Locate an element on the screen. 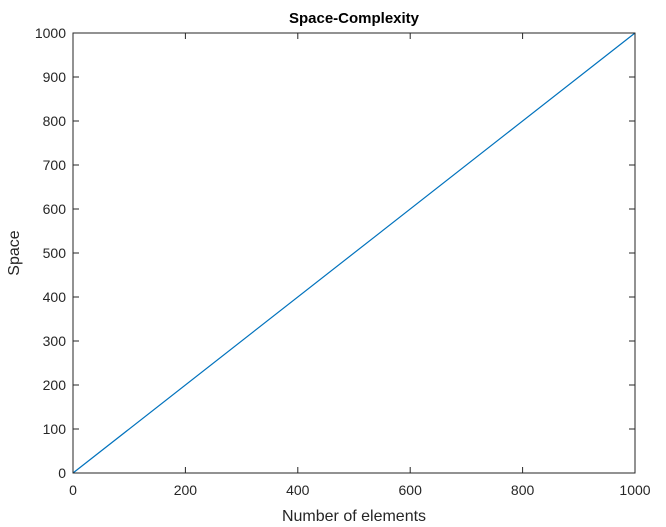  x-tick-label: 1000 is located at coordinates (634, 490).